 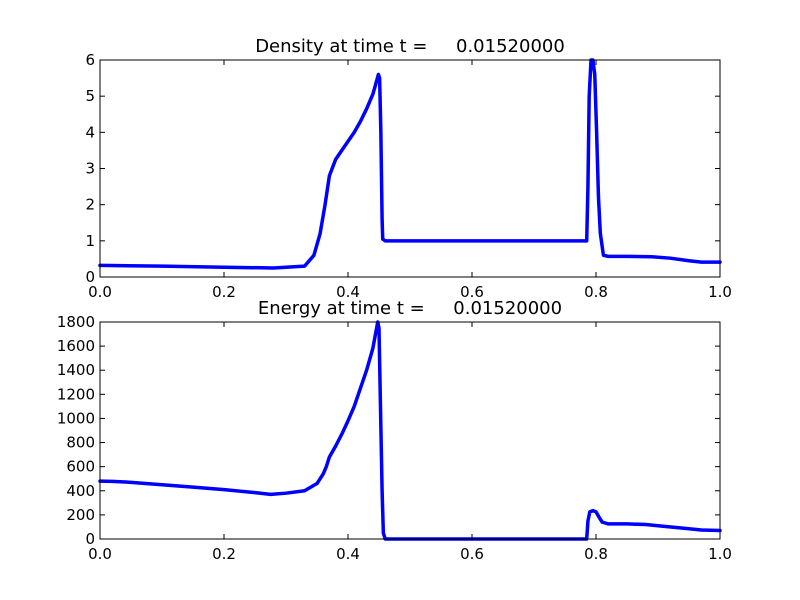 What do you see at coordinates (348, 554) in the screenshot?
I see `energy-x-tick-label: 0.4` at bounding box center [348, 554].